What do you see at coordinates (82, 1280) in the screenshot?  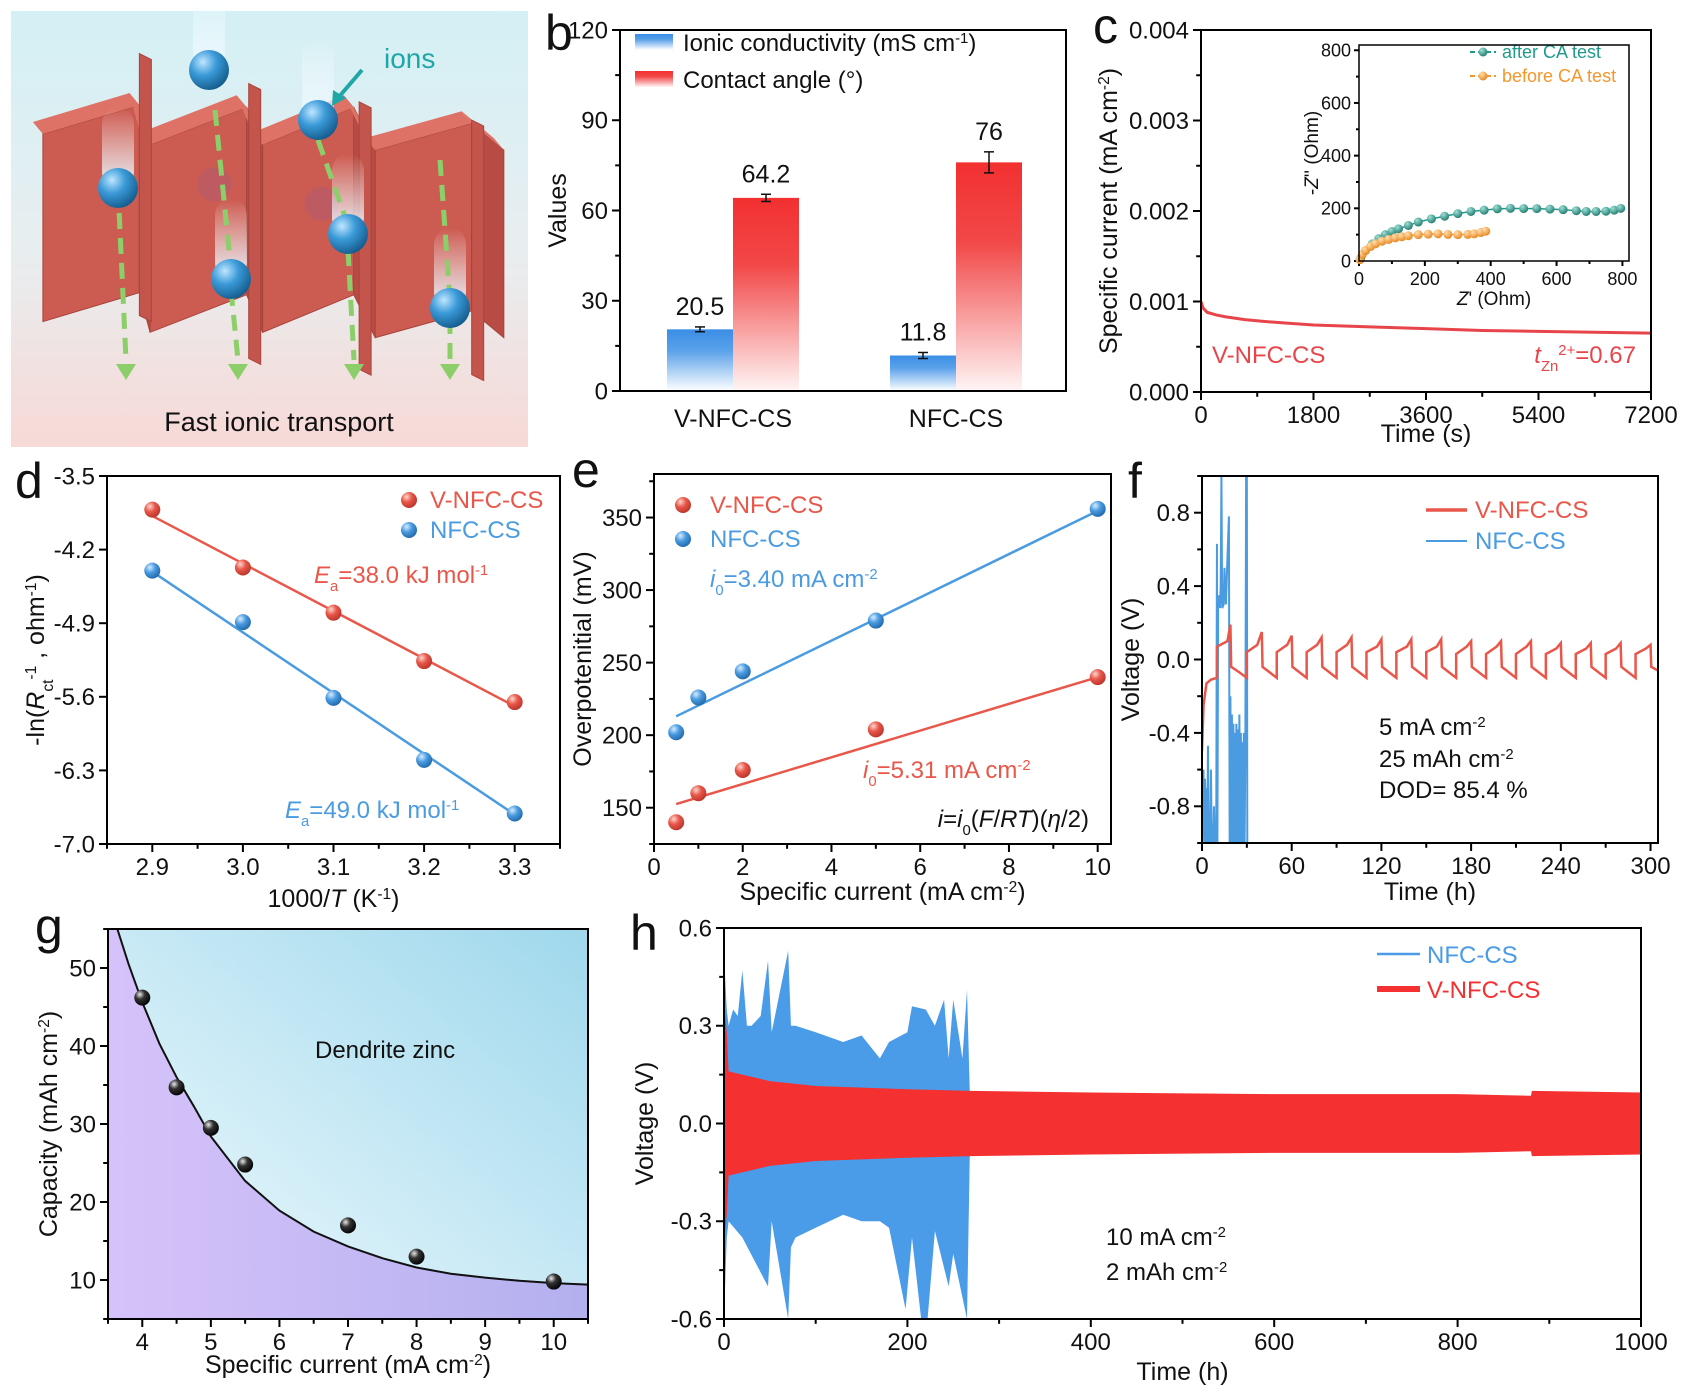 I see `y-tick-label: 10` at bounding box center [82, 1280].